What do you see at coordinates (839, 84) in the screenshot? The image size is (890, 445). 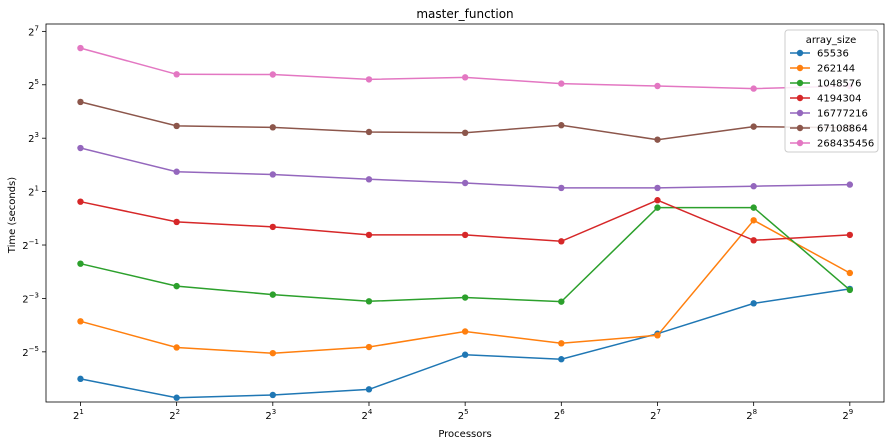 I see `legend-label: 1048576` at bounding box center [839, 84].